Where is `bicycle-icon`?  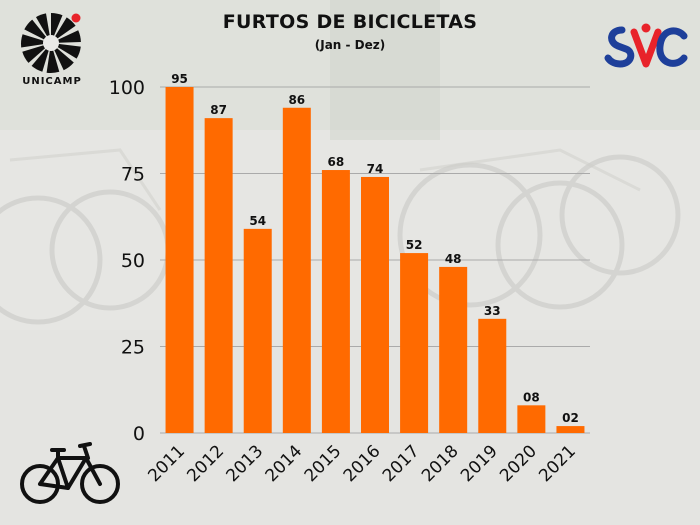
bicycle-icon is located at coordinates (70, 473).